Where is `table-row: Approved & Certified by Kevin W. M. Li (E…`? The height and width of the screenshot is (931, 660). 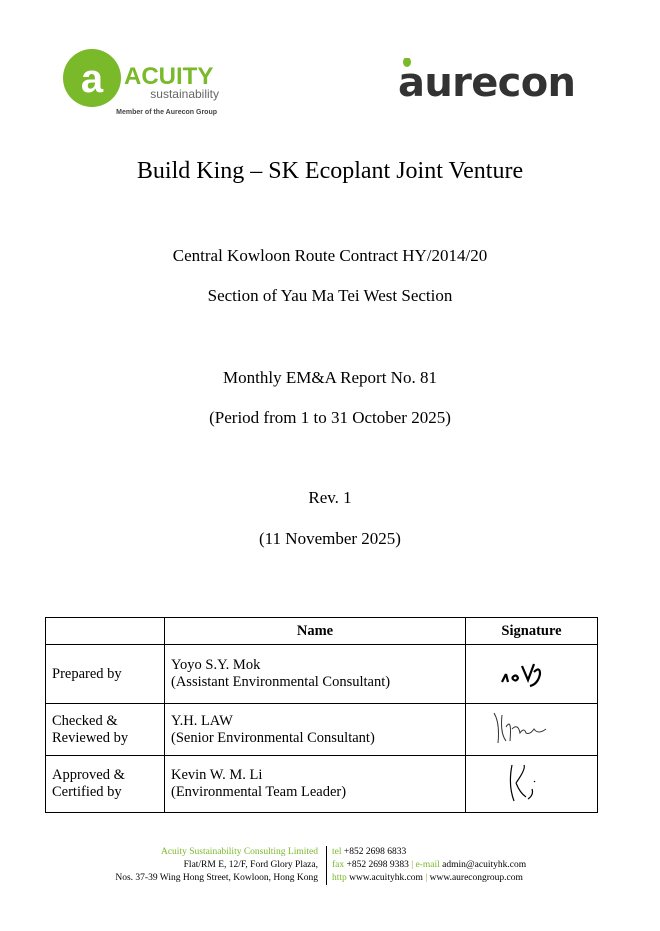 table-row: Approved & Certified by Kevin W. M. Li (E… is located at coordinates (321, 784).